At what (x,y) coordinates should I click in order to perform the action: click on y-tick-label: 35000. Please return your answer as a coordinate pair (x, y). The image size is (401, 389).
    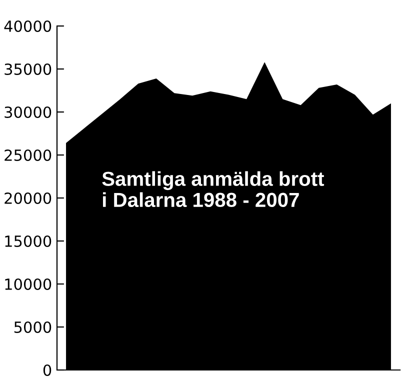
    Looking at the image, I should click on (28, 69).